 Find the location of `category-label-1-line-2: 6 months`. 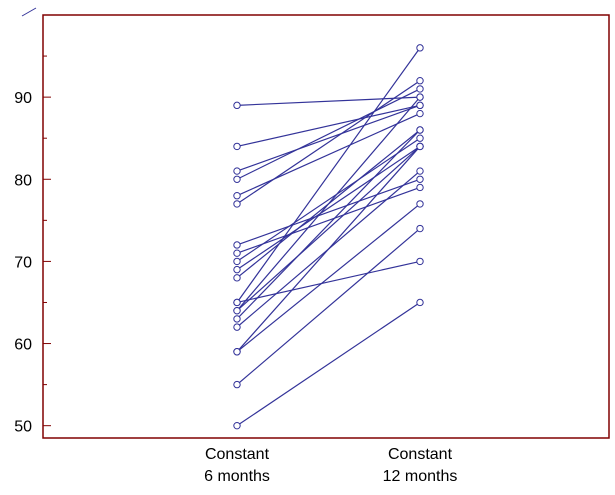

category-label-1-line-2: 6 months is located at coordinates (237, 476).